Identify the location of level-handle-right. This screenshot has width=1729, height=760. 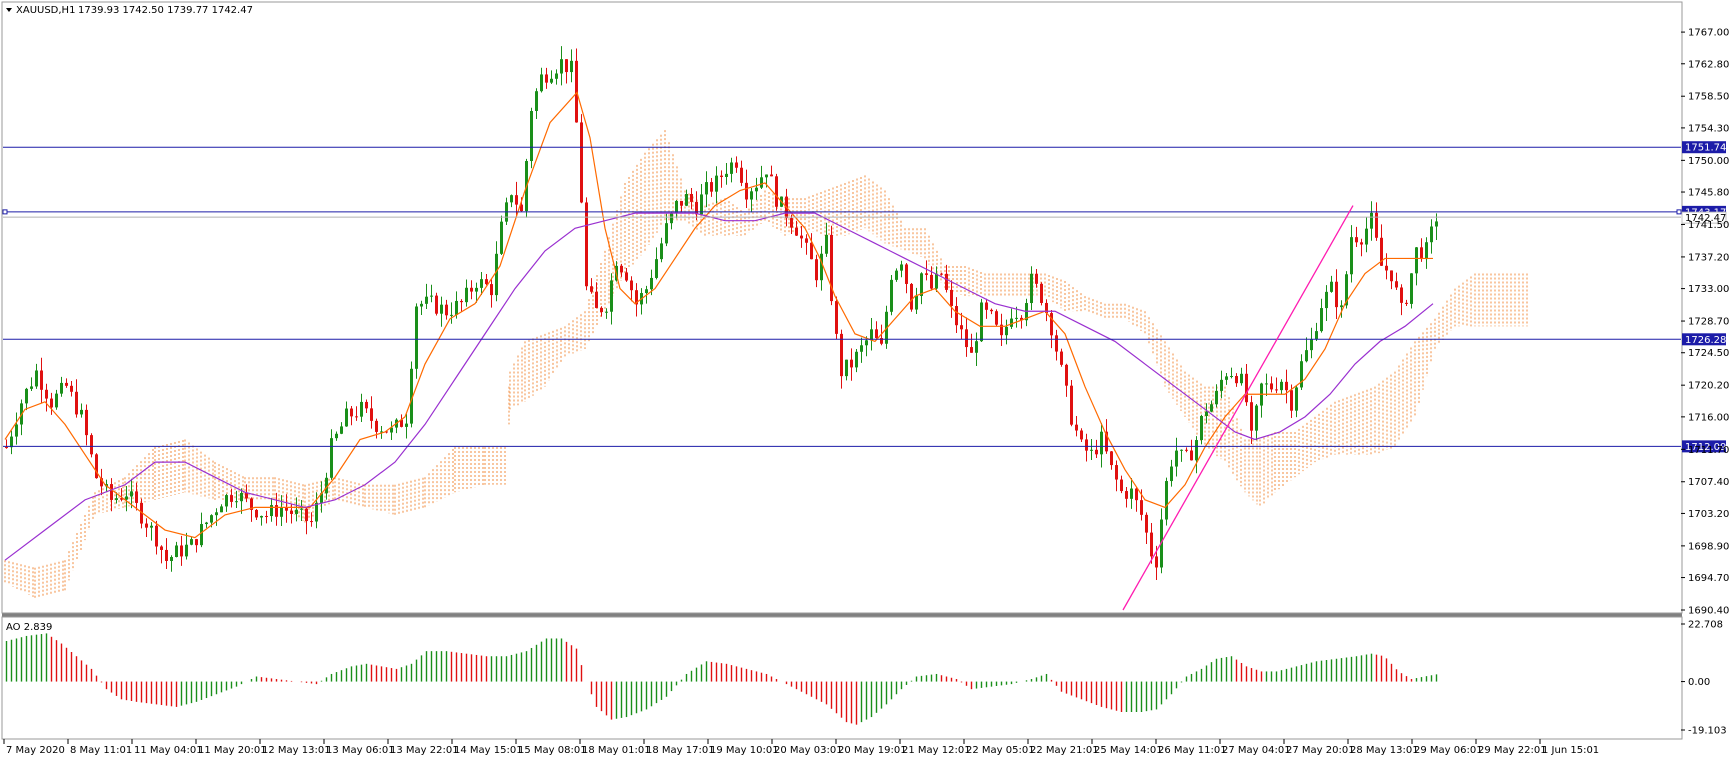
(1679, 212).